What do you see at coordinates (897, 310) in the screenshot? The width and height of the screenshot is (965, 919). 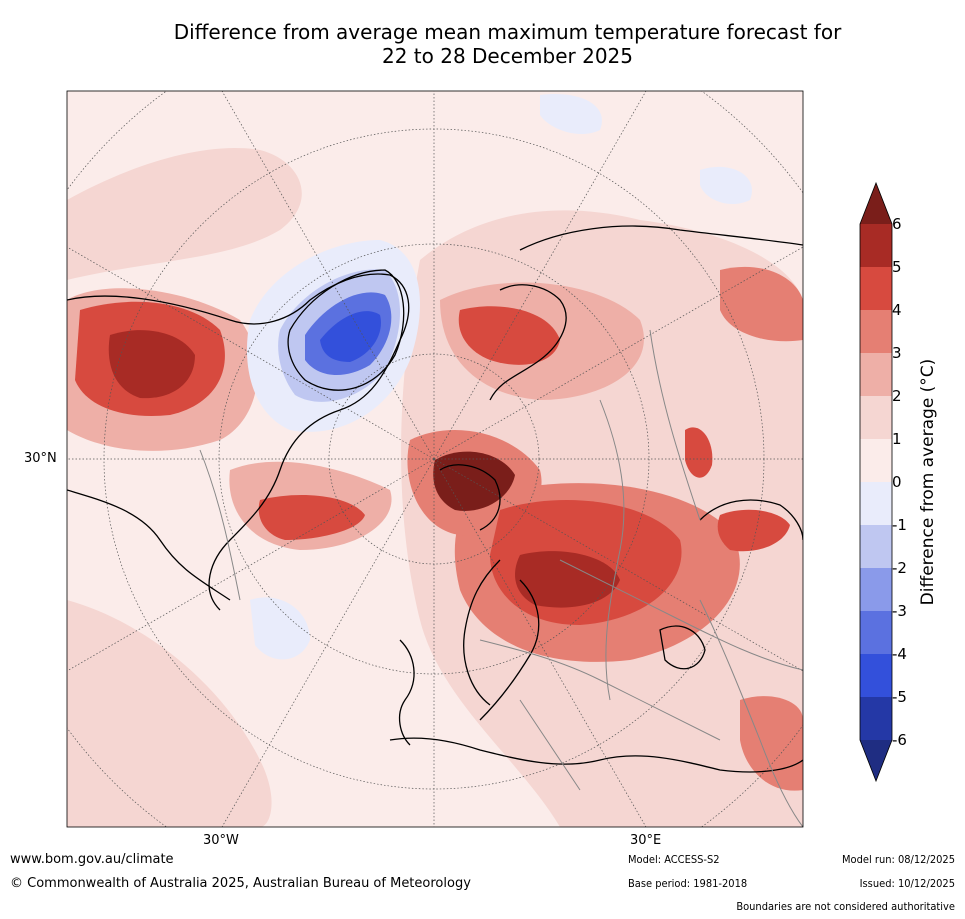 I see `colorbar-tick-label: 4` at bounding box center [897, 310].